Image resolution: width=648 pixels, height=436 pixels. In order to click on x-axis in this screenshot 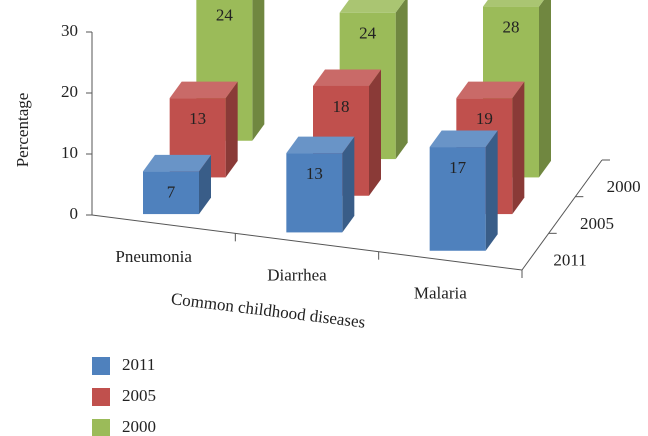, I will do `click(307, 242)`.